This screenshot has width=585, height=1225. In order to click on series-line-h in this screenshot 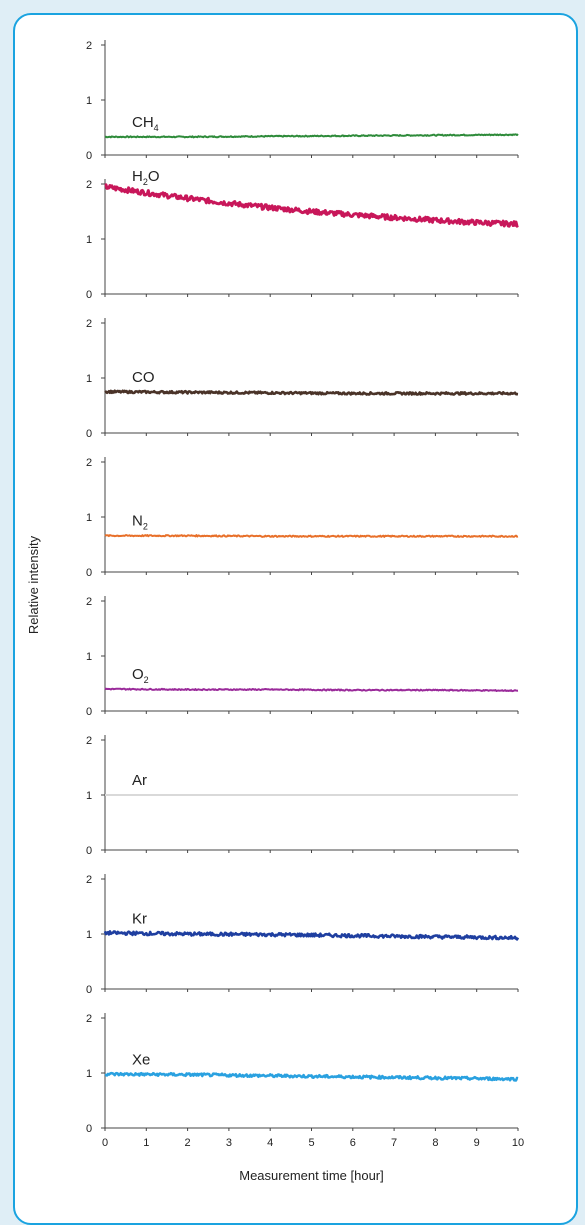, I will do `click(311, 205)`.